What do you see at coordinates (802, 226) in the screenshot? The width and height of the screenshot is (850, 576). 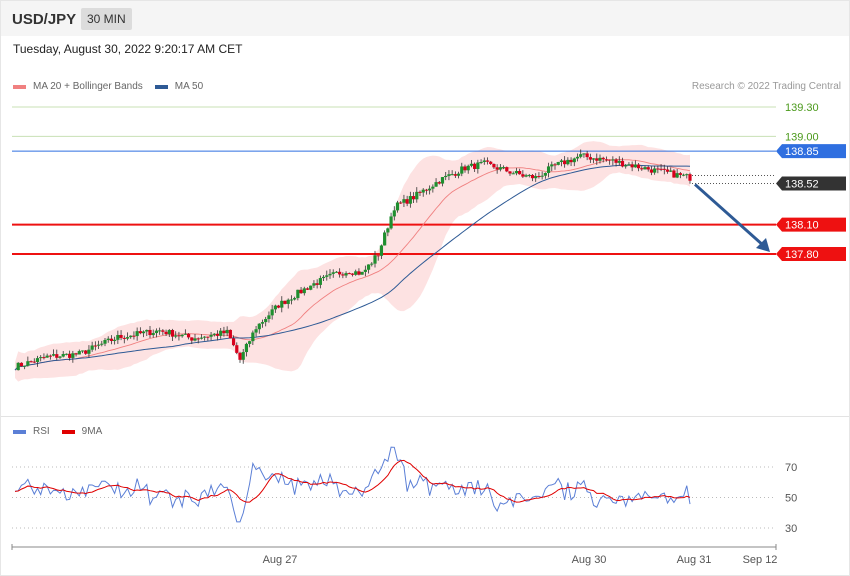 I see `level-138-10-value: 138.10` at bounding box center [802, 226].